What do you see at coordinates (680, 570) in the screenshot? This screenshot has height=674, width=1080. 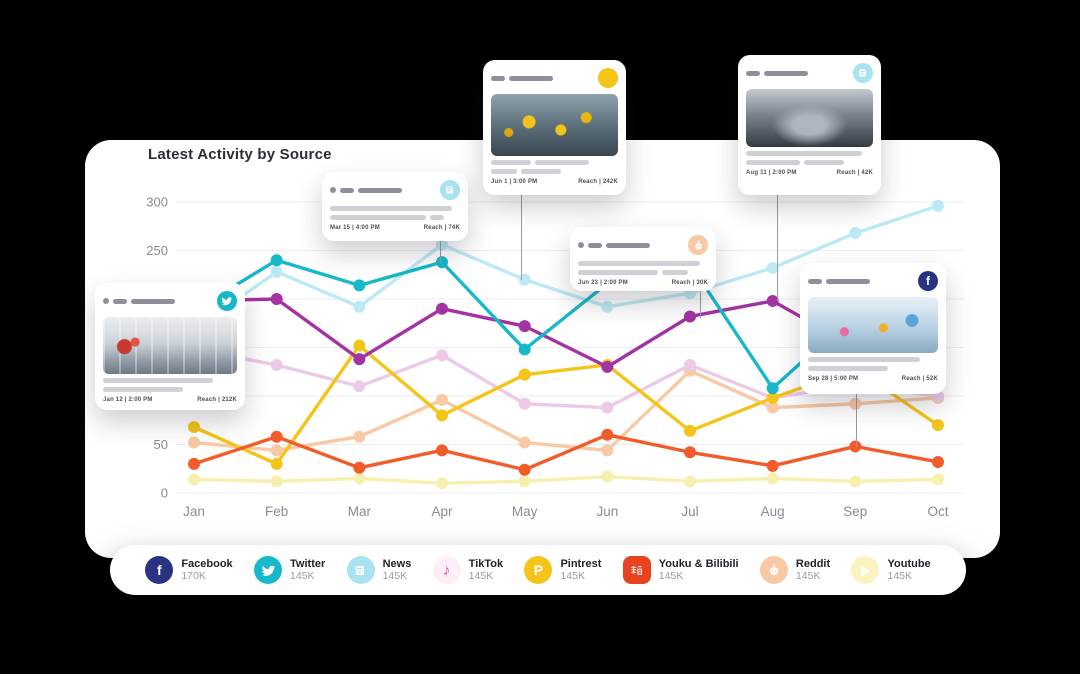 I see `legend-item-youku-bilibili: Youku & Bilibili 145K` at bounding box center [680, 570].